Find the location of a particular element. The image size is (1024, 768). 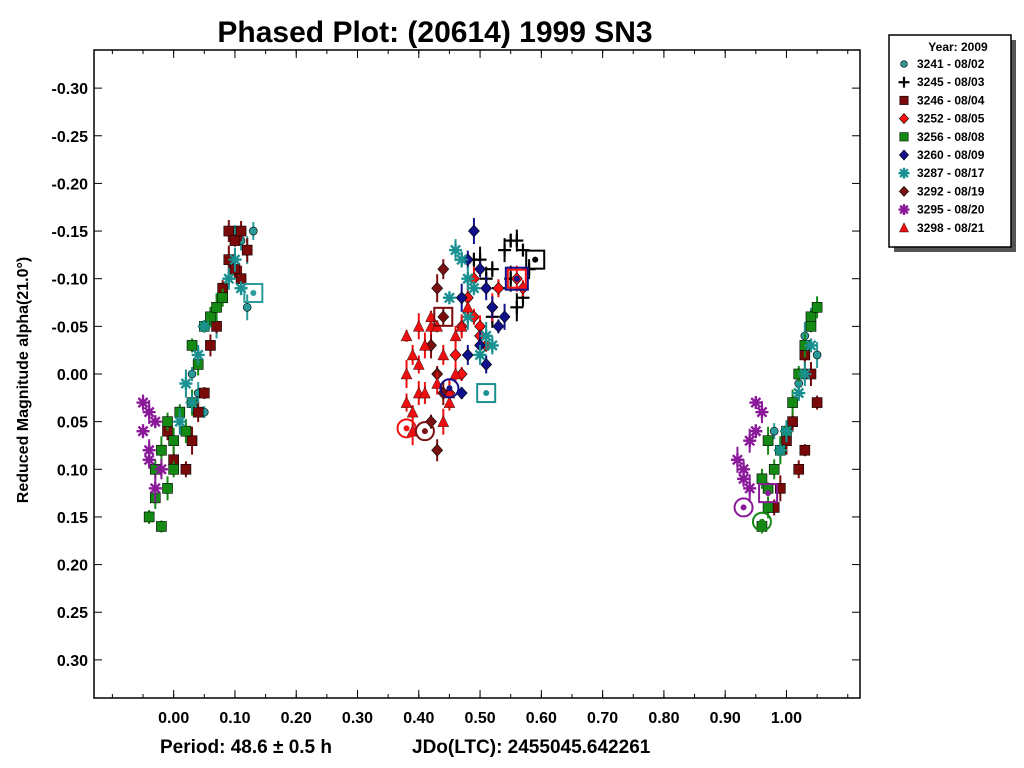

y-tick-label: 0.30 is located at coordinates (72, 661).